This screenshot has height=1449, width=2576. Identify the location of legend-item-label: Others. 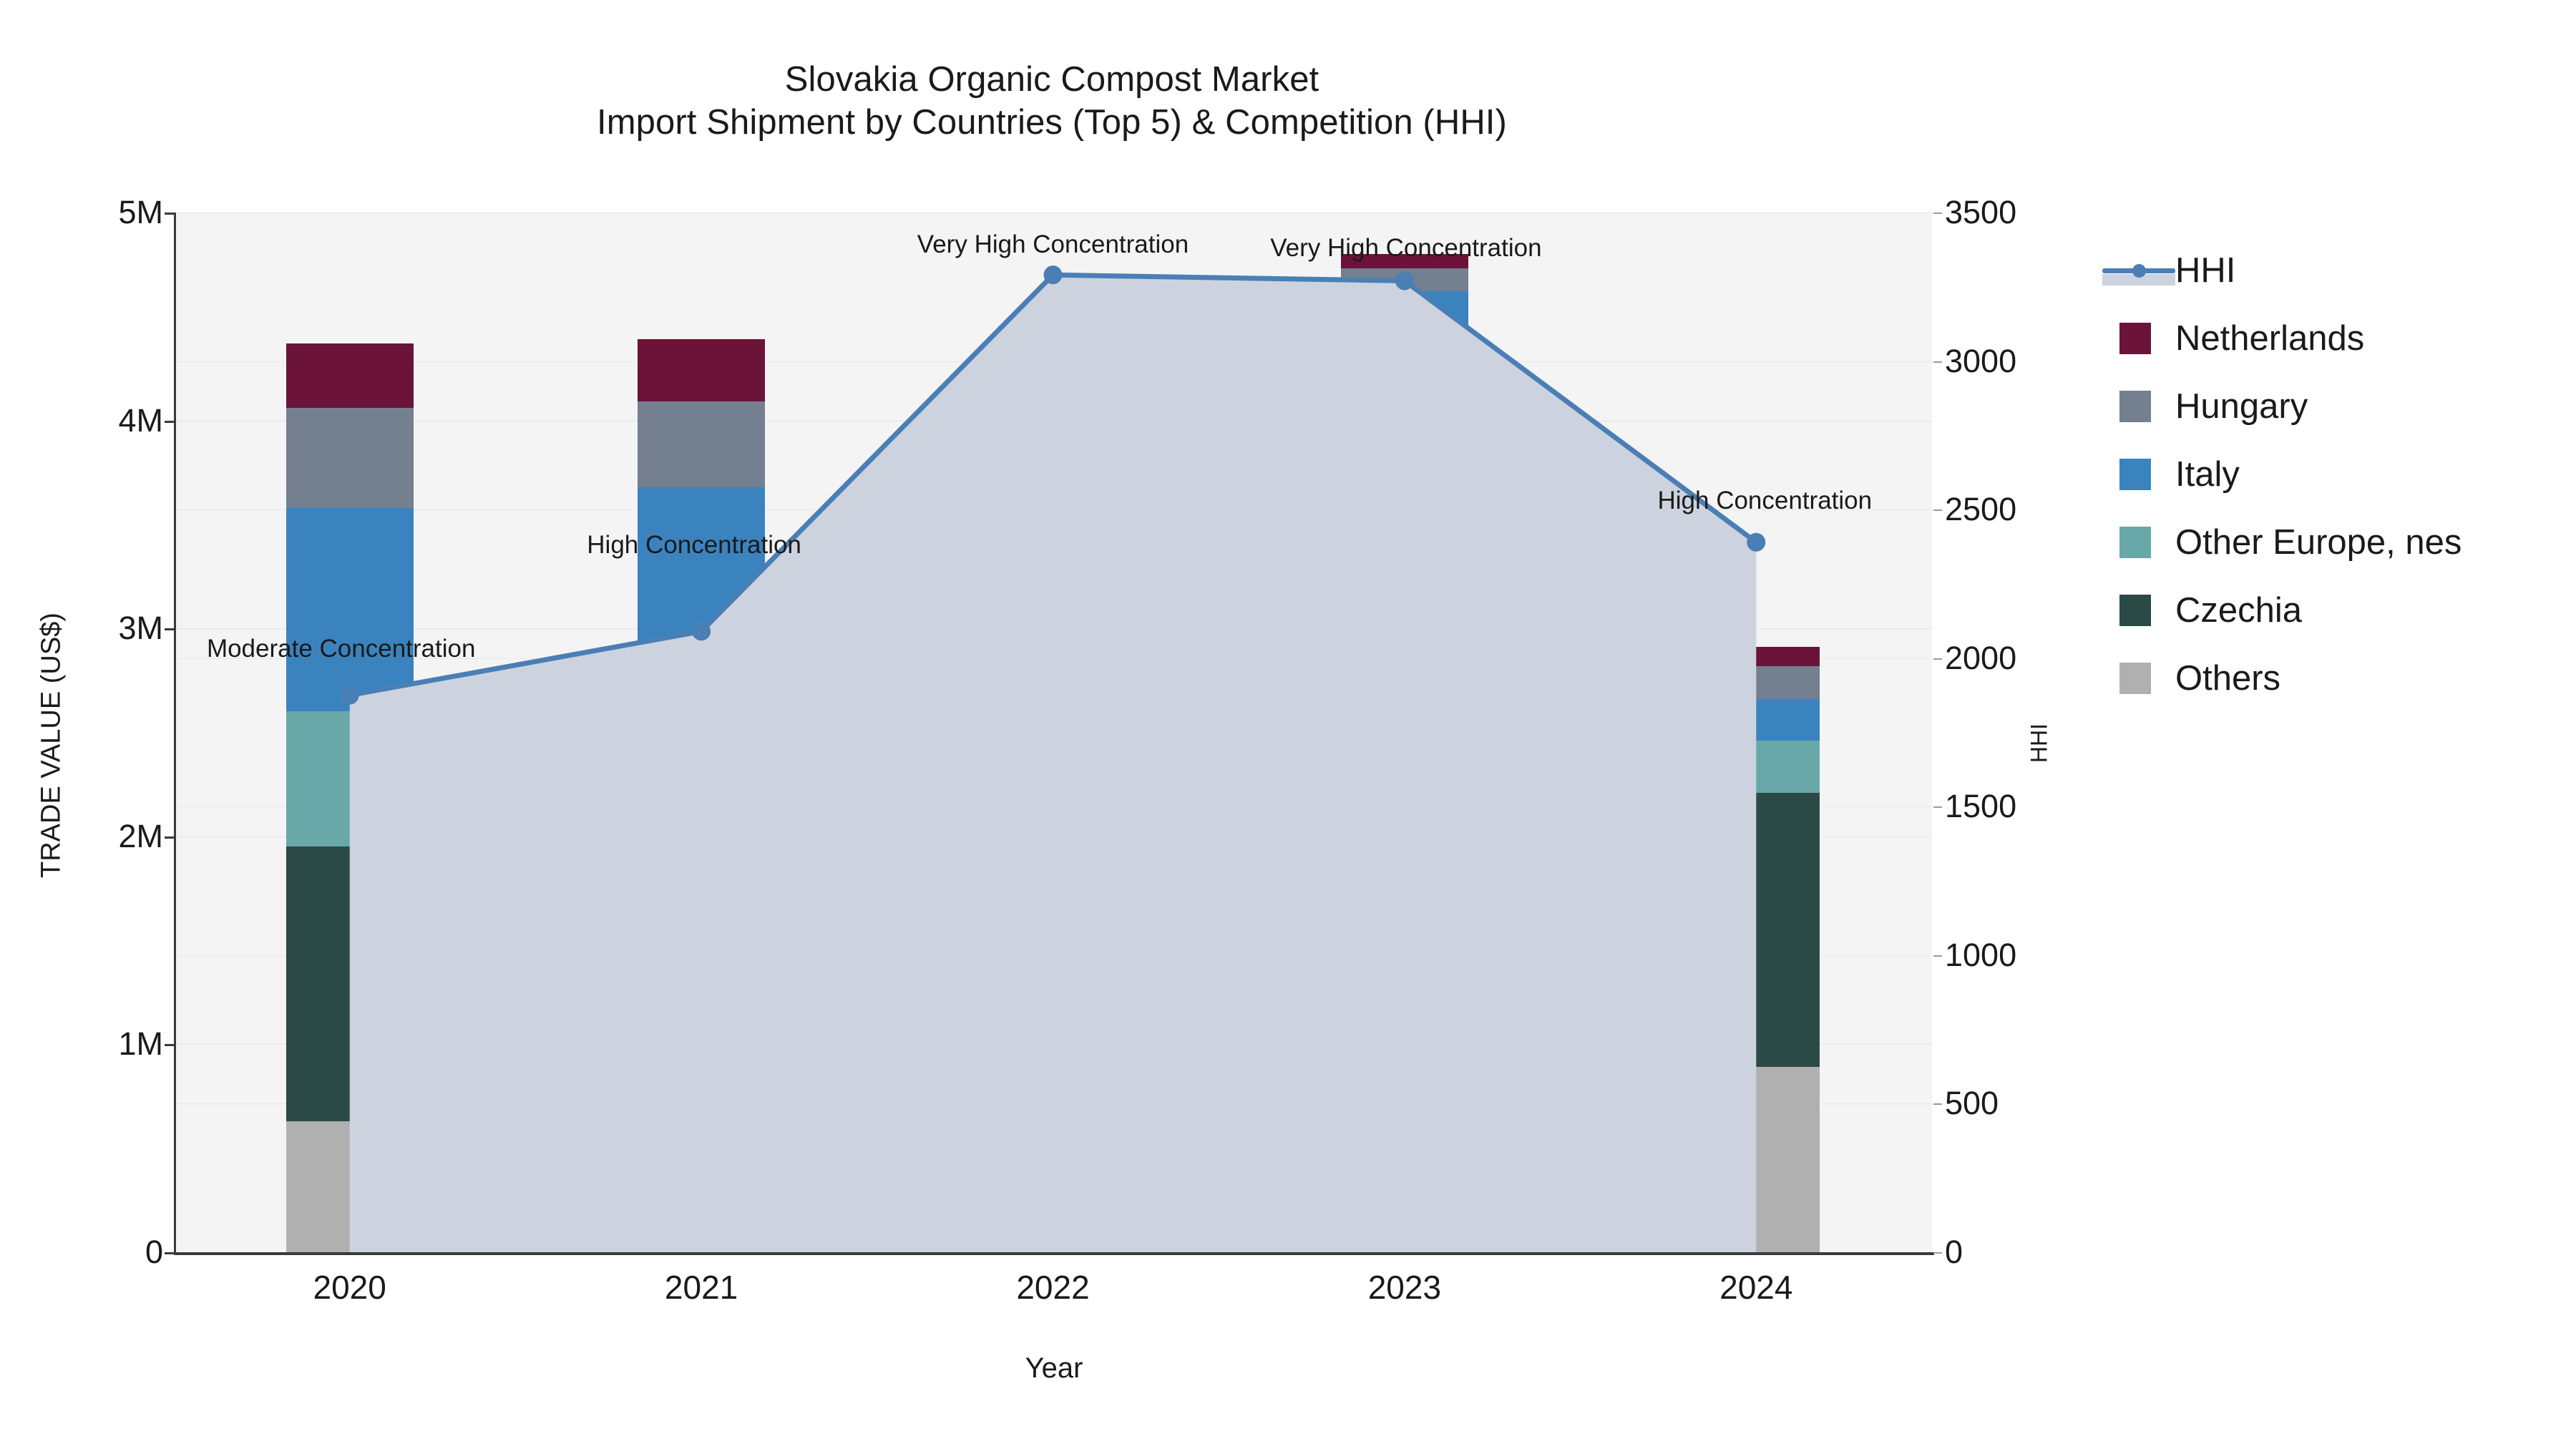
(2228, 678).